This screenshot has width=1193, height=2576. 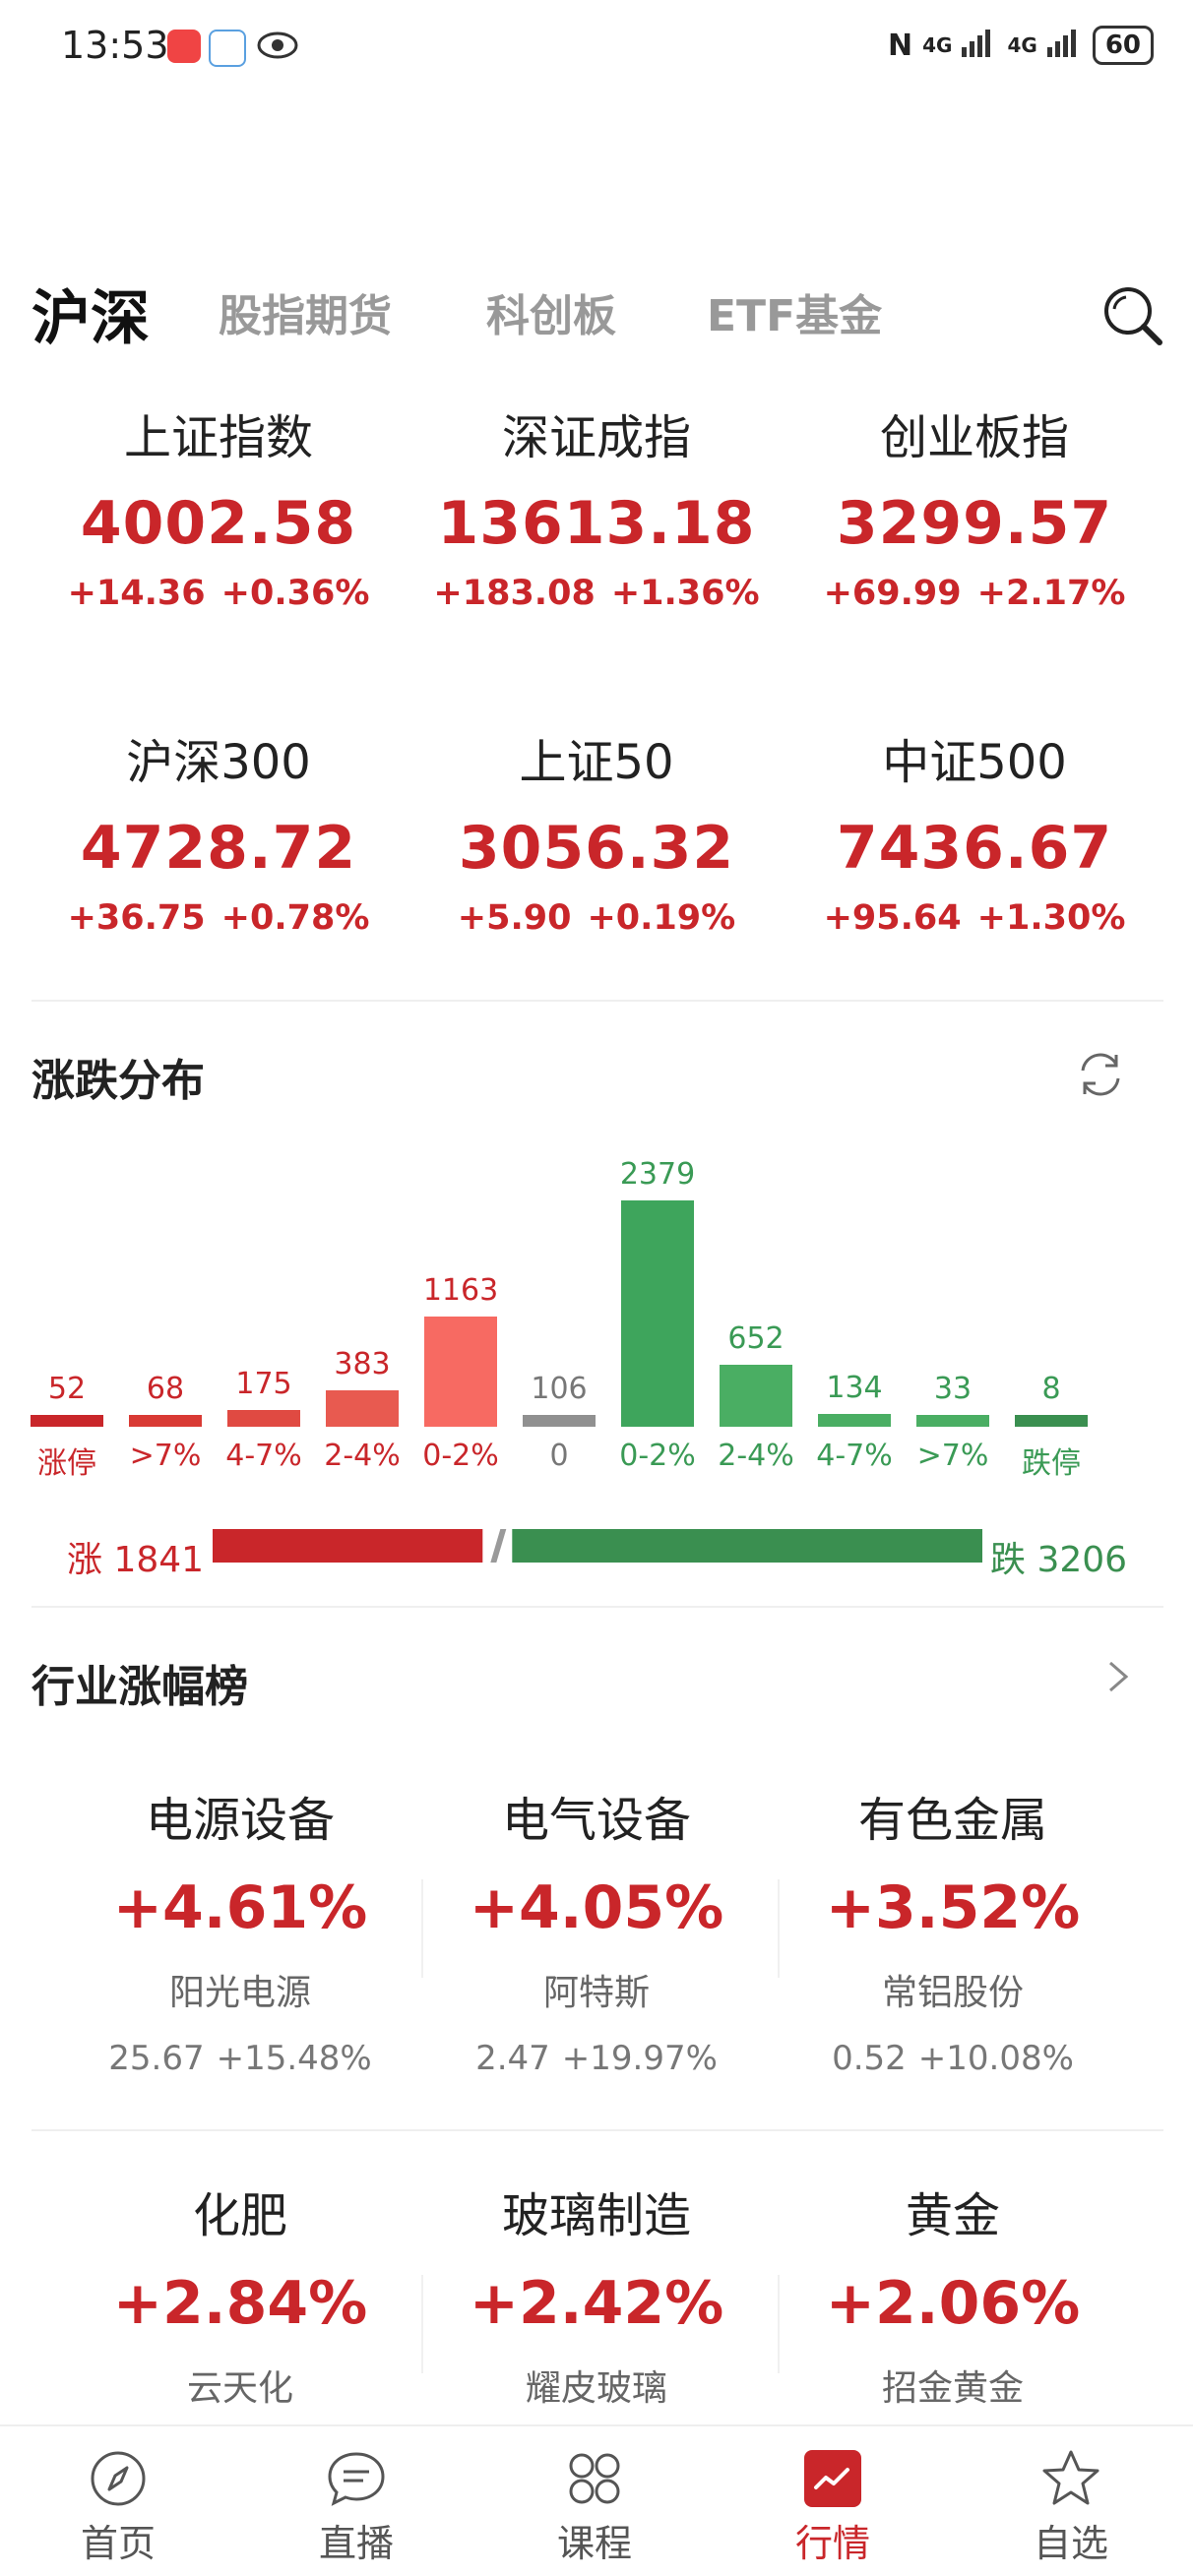 What do you see at coordinates (974, 848) in the screenshot?
I see `index-value: 7436.67` at bounding box center [974, 848].